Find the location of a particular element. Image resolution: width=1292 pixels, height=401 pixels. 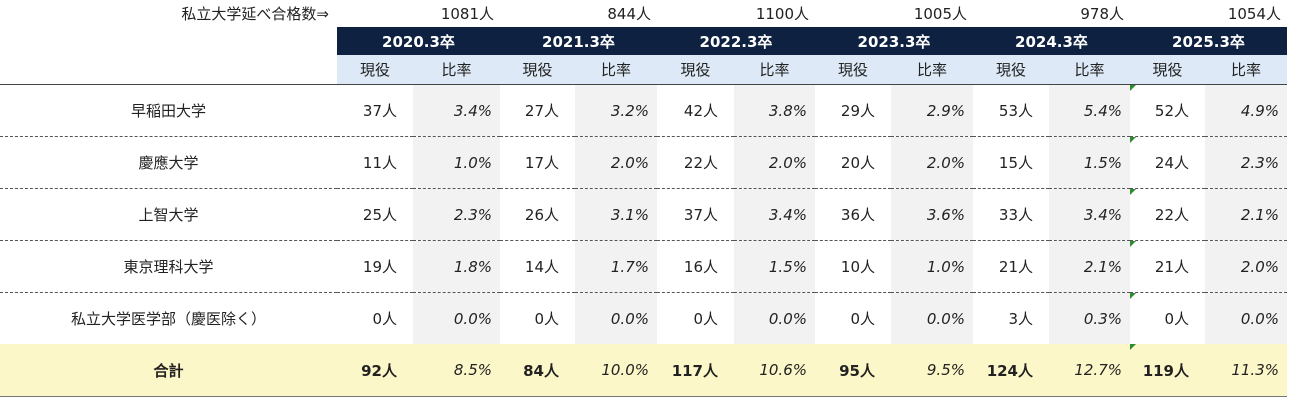

ratio-cell: 0.3% is located at coordinates (1089, 318).